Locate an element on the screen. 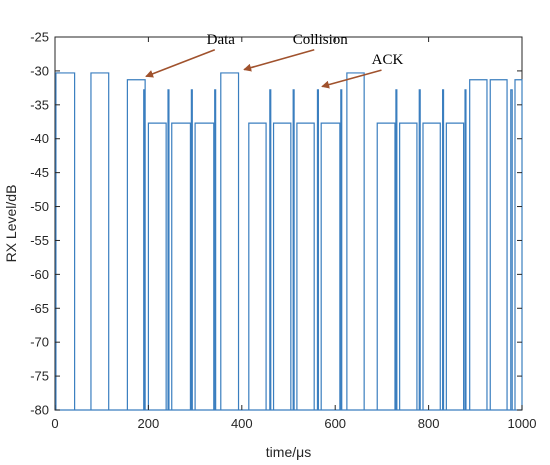  x-tick-label: 400 is located at coordinates (242, 423).